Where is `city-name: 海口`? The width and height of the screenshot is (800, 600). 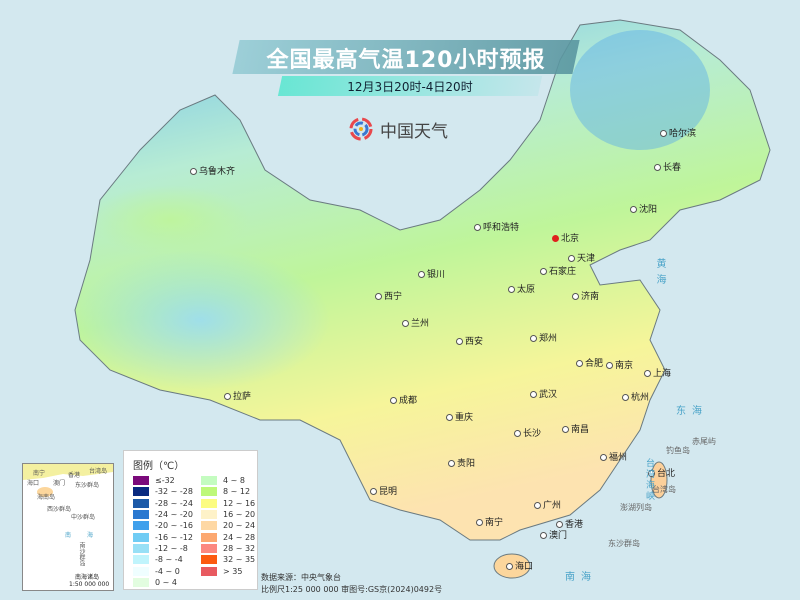 city-name: 海口 is located at coordinates (524, 567).